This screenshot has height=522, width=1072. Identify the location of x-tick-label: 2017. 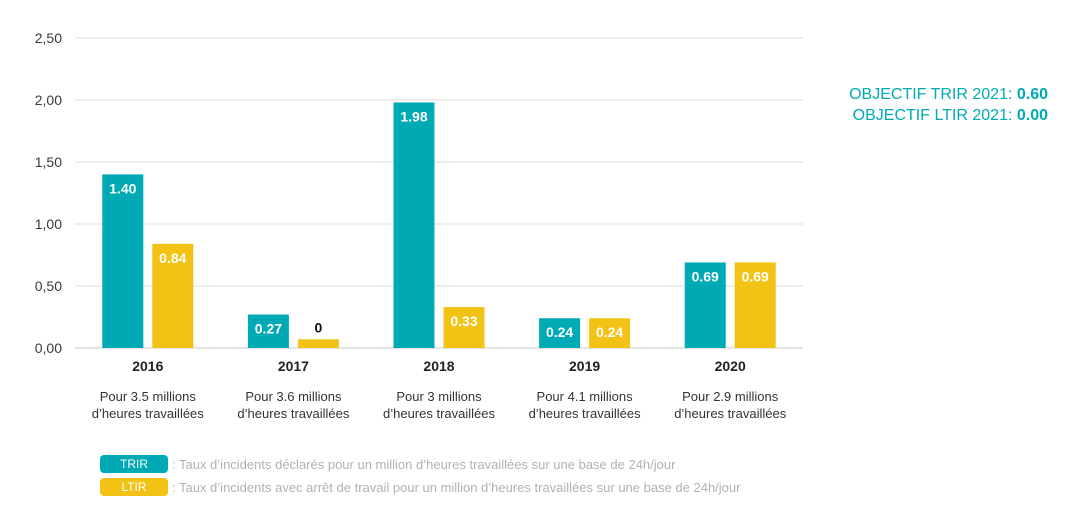
(293, 366).